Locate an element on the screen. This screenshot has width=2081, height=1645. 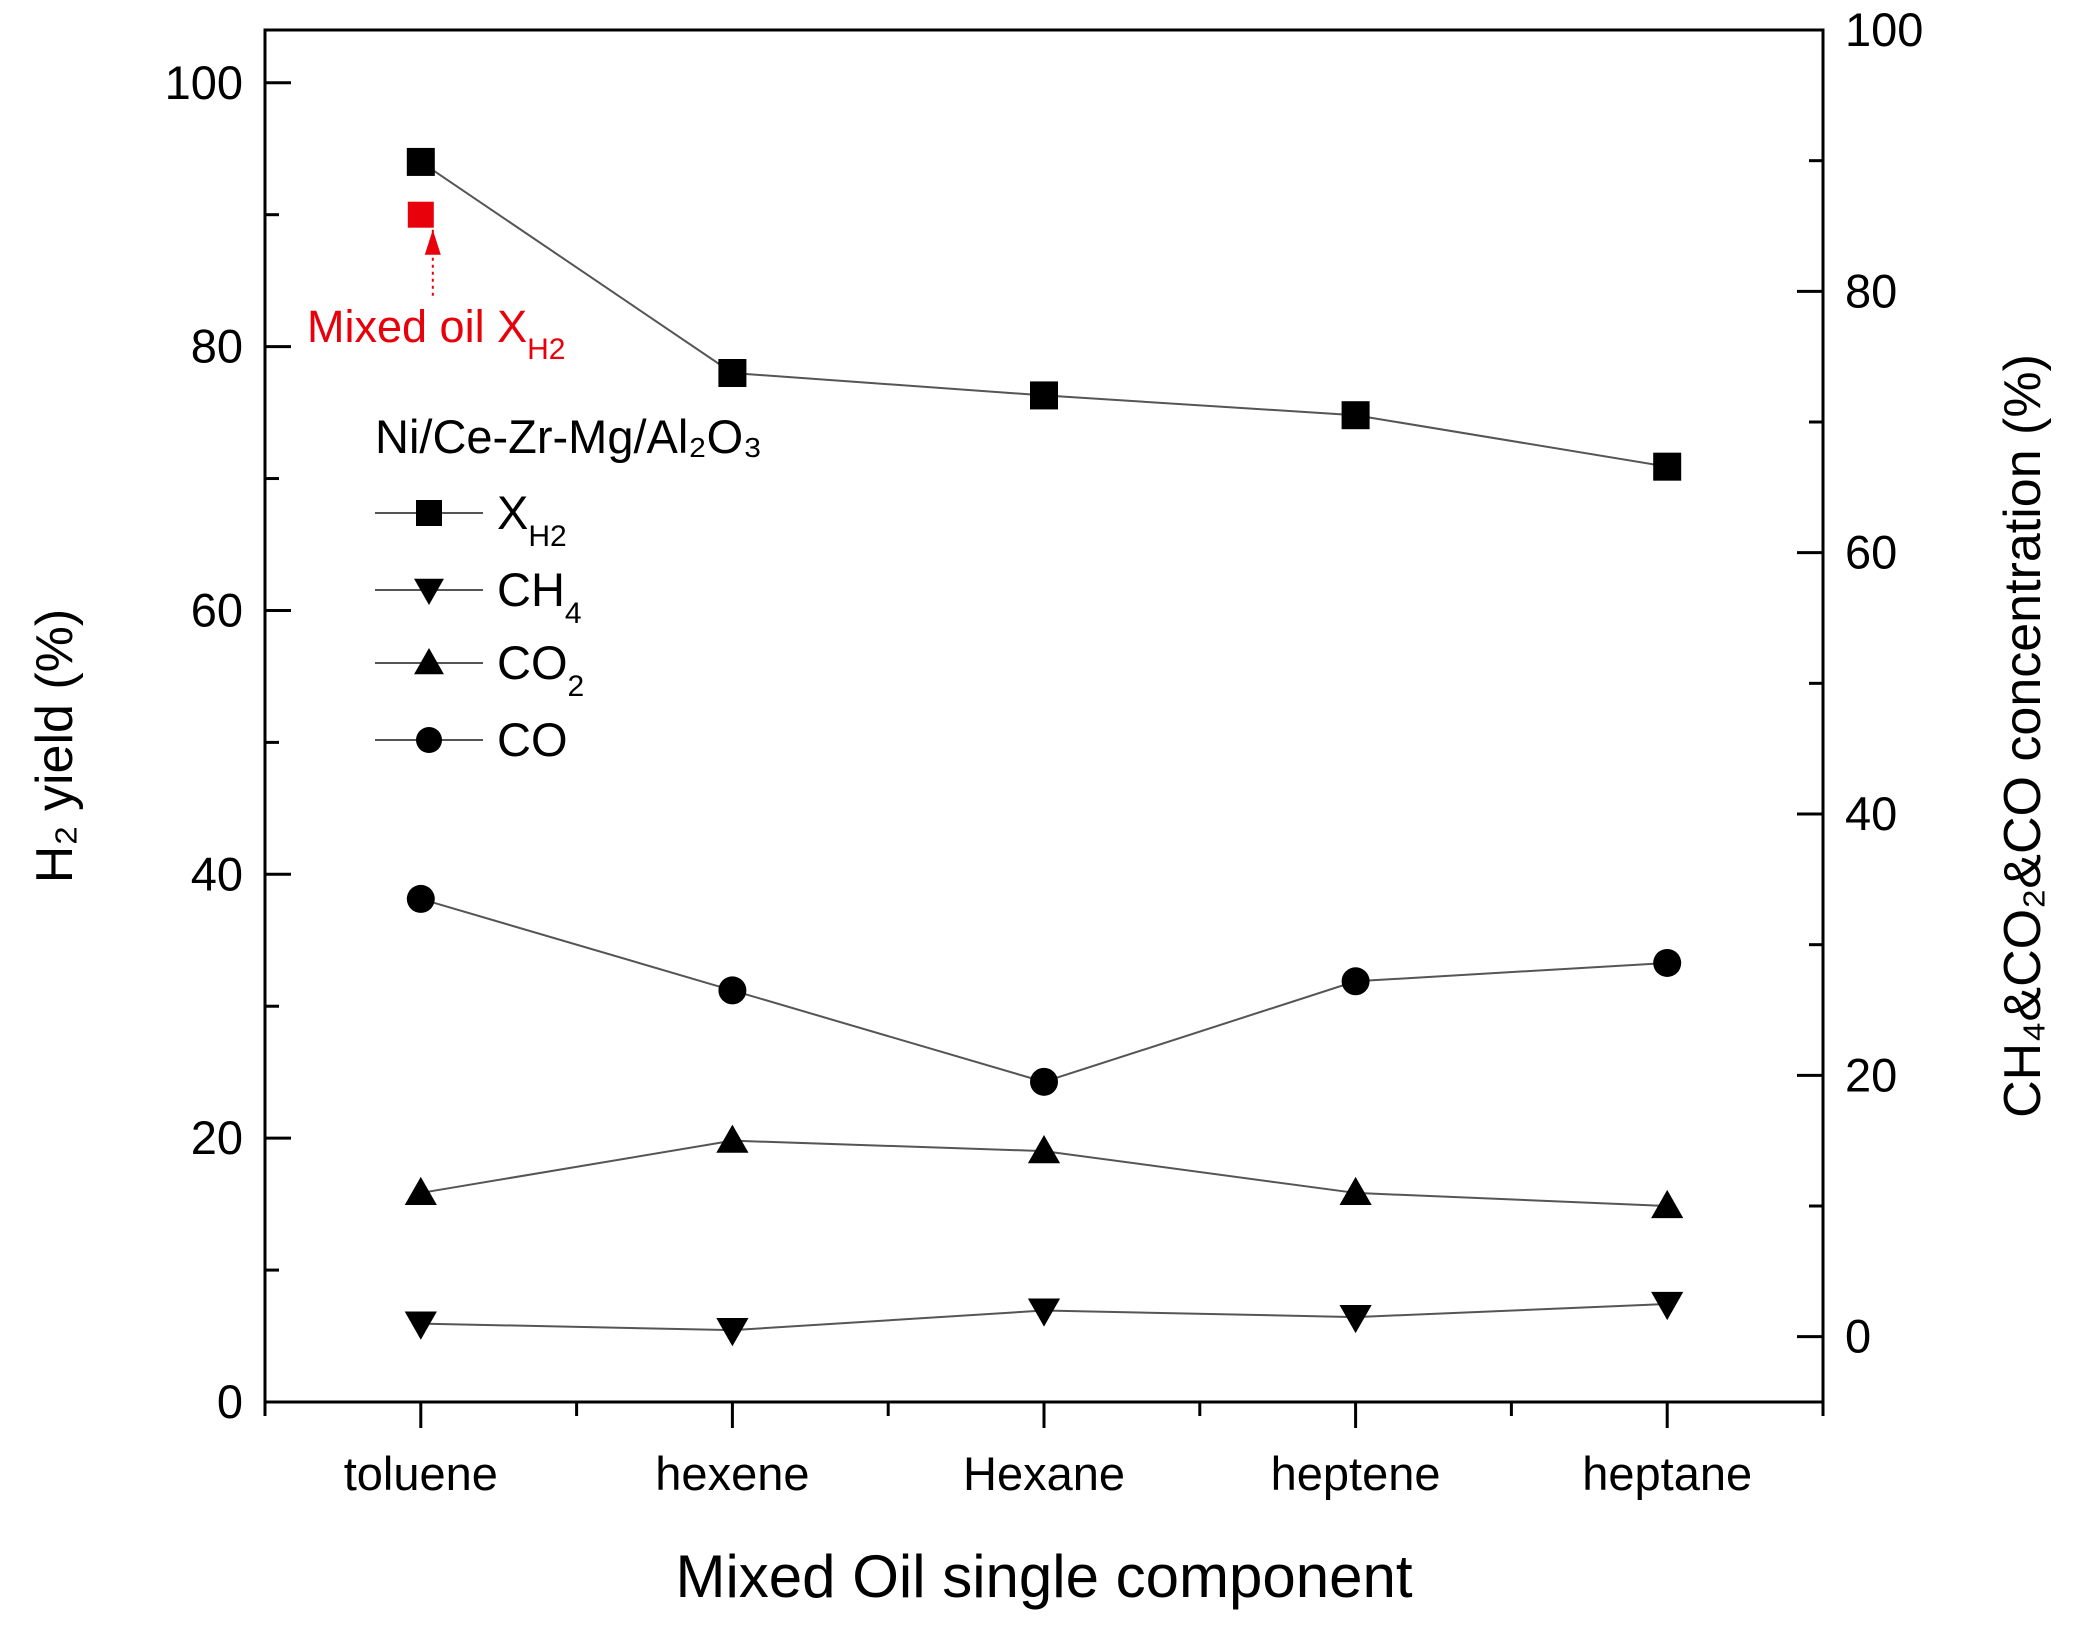
left-tick-label: 60 is located at coordinates (217, 609).